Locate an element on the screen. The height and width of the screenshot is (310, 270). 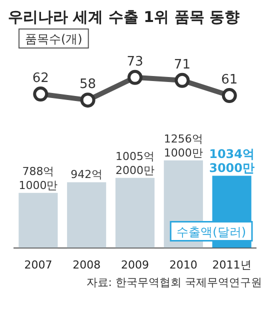
text: 자료: 한국무역협회 국제무역연구원 is located at coordinates (173, 282).